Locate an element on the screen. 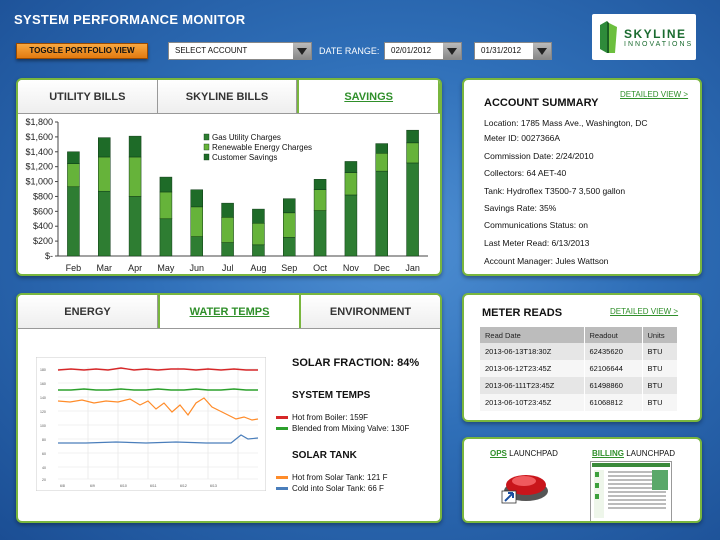 The height and width of the screenshot is (540, 720). skyline-logo-icon is located at coordinates (608, 37).